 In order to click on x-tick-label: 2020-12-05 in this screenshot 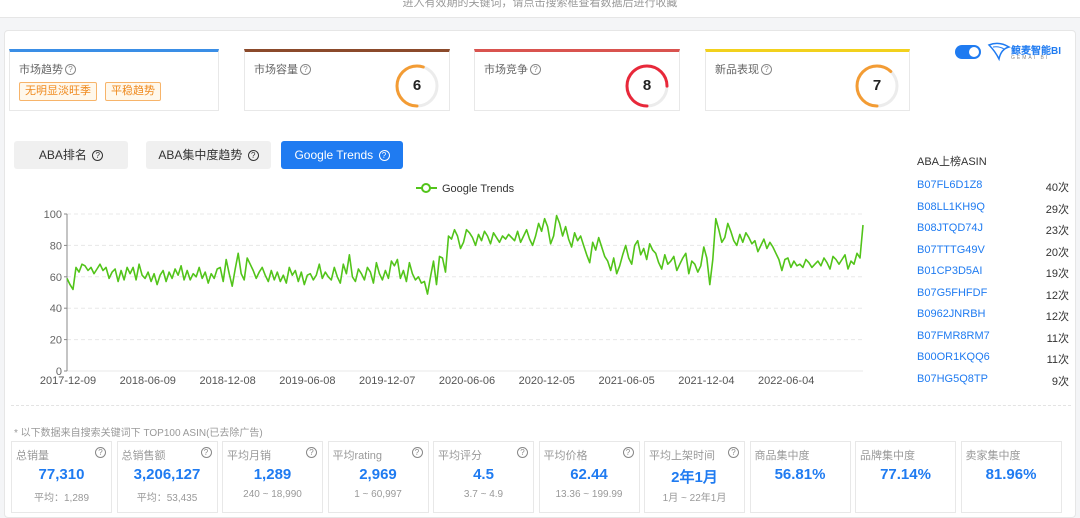, I will do `click(547, 381)`.